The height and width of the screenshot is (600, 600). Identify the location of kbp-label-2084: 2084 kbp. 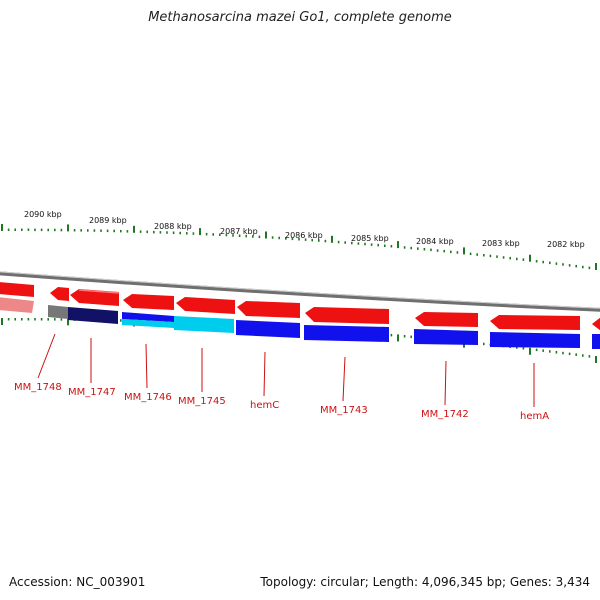
(435, 241).